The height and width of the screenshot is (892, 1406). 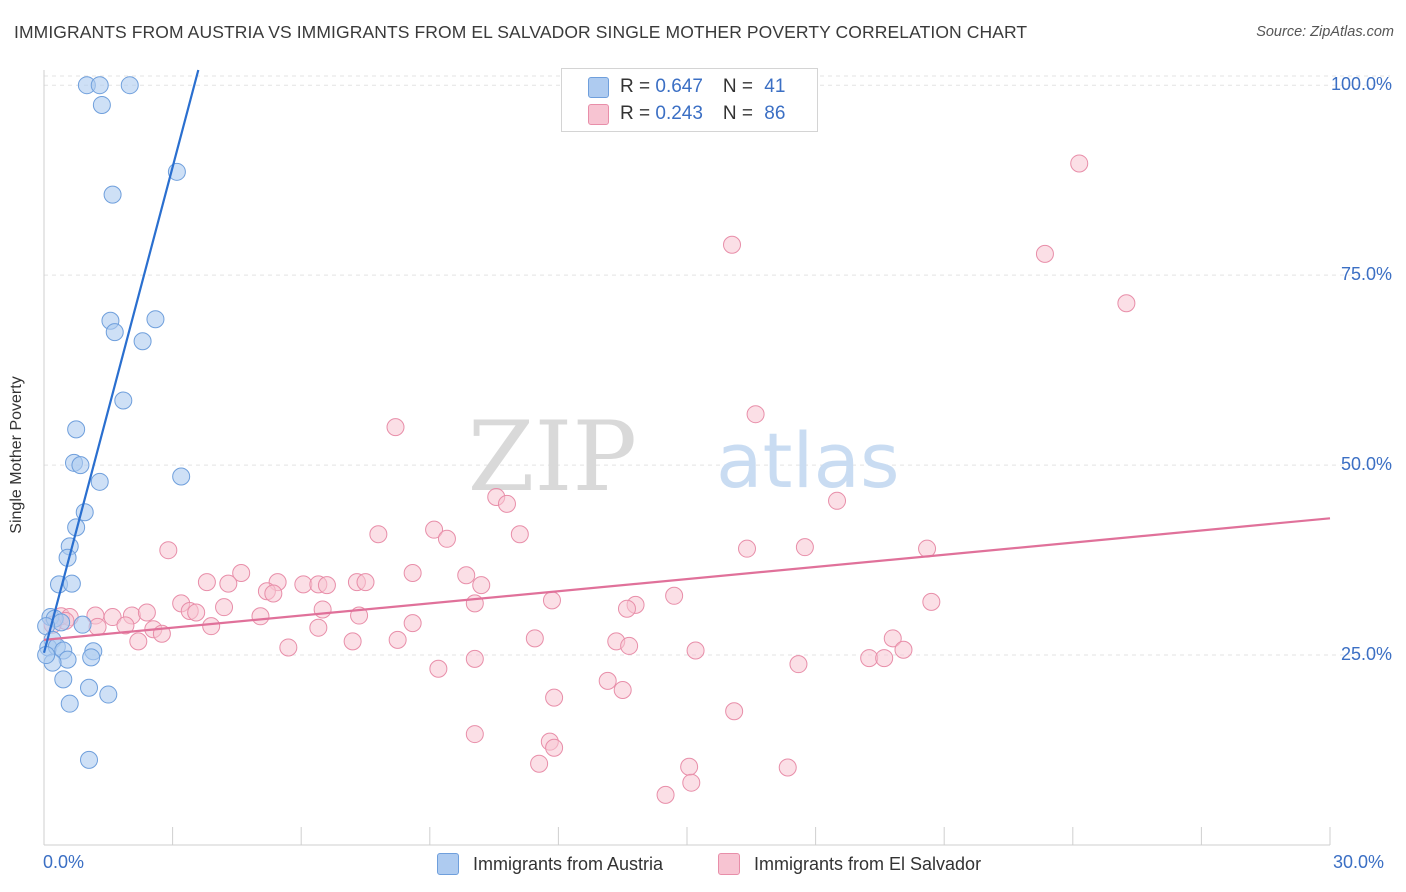 I want to click on y-tick-label: 100.0%, so click(x=1361, y=84).